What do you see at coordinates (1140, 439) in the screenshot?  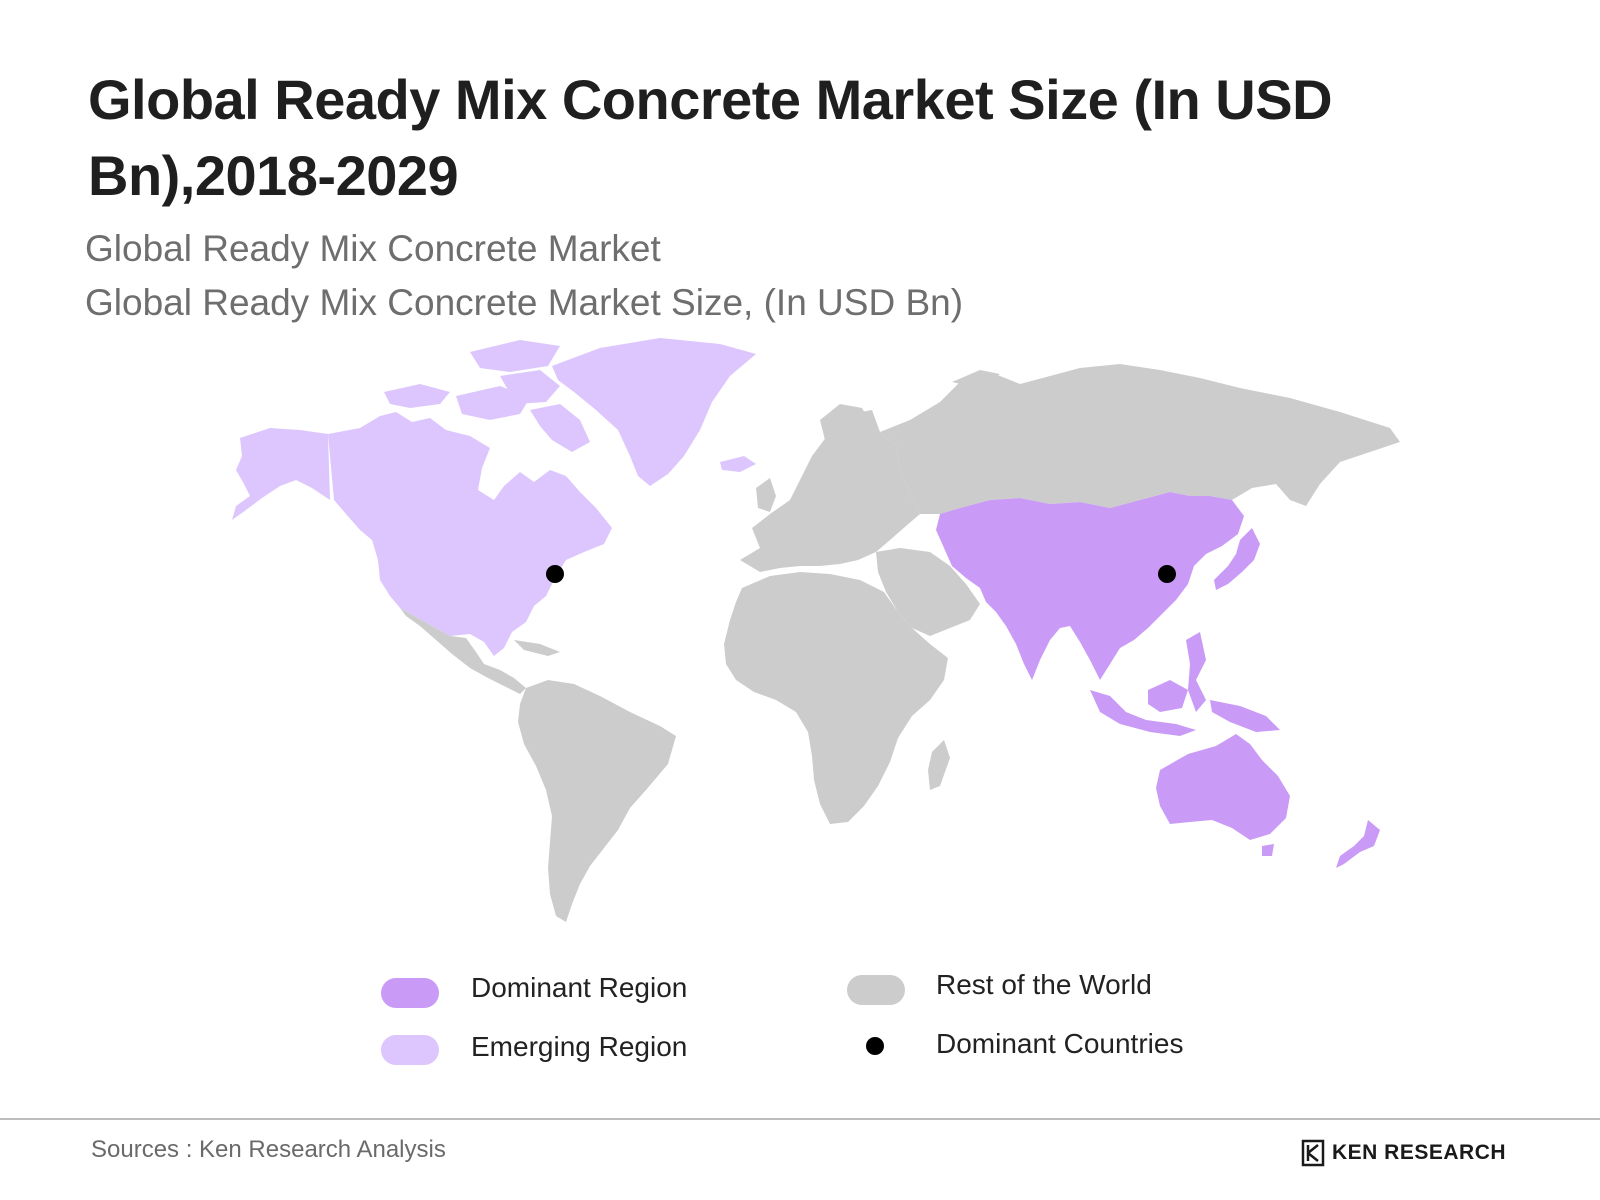 I see `region-russia` at bounding box center [1140, 439].